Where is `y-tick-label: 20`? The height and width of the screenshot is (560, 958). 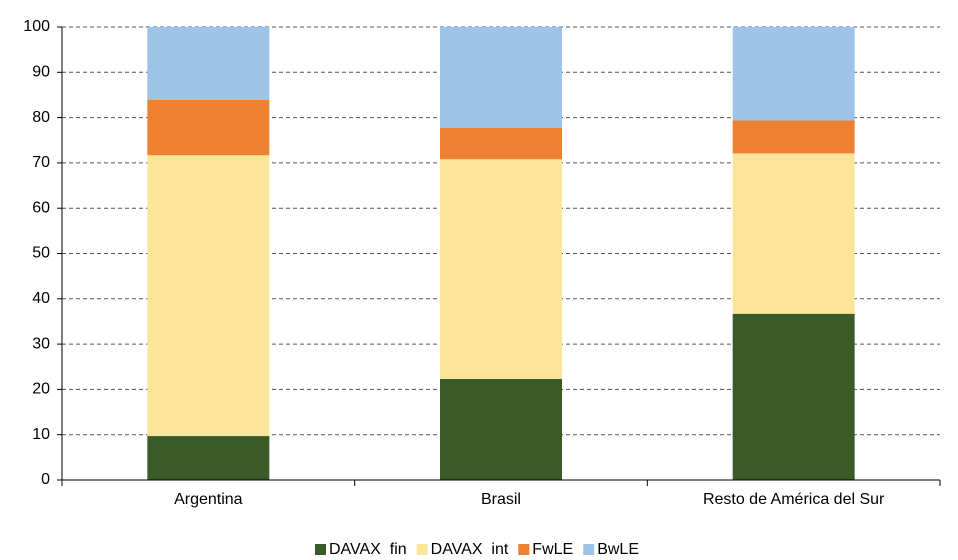
y-tick-label: 20 is located at coordinates (41, 389).